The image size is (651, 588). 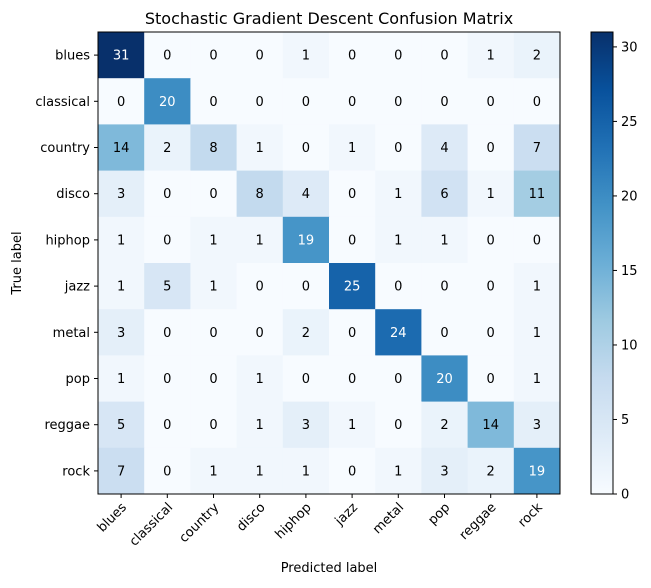 What do you see at coordinates (398, 333) in the screenshot?
I see `cell-value-label: 24` at bounding box center [398, 333].